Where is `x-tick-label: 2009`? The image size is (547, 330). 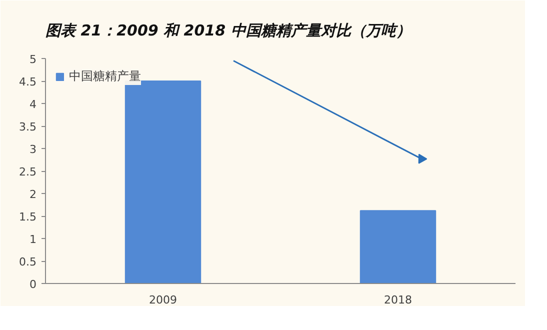 x-tick-label: 2009 is located at coordinates (163, 300).